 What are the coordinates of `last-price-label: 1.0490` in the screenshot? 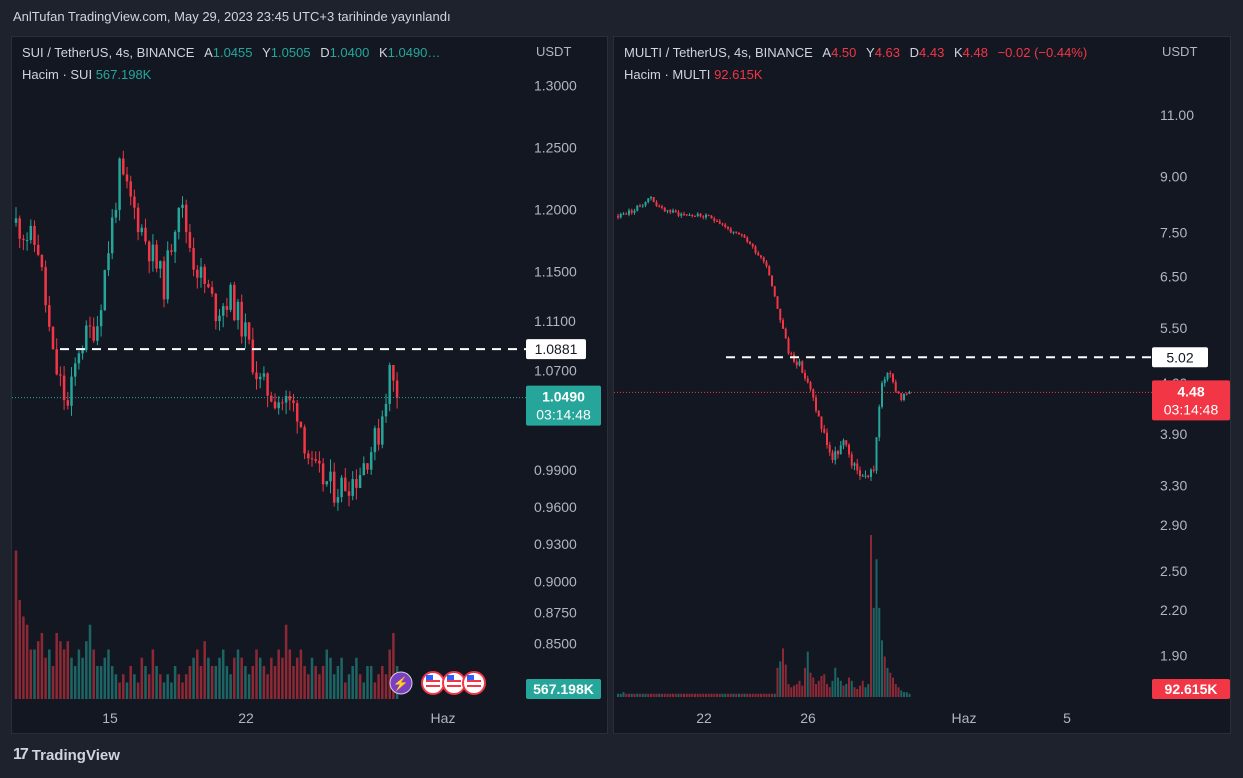 It's located at (563, 397).